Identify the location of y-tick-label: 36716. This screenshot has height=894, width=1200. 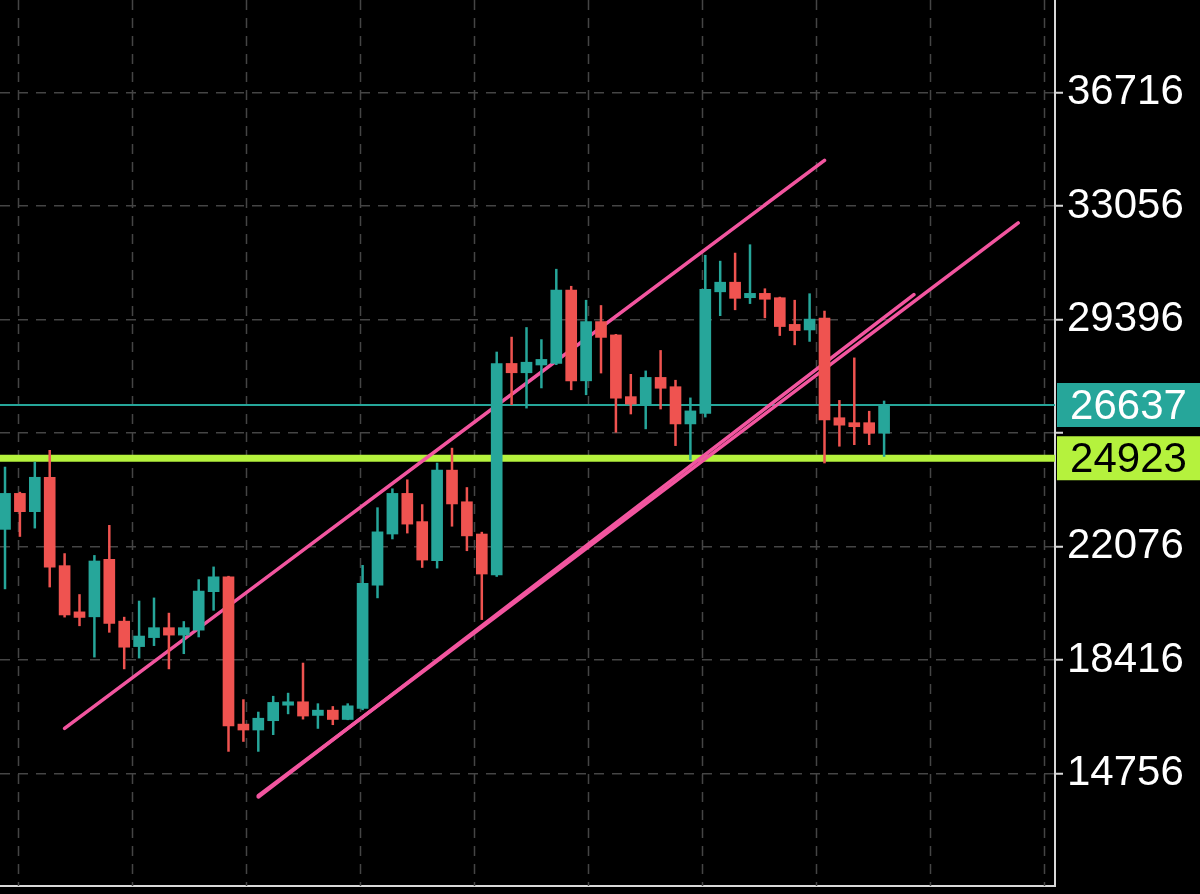
(1125, 90).